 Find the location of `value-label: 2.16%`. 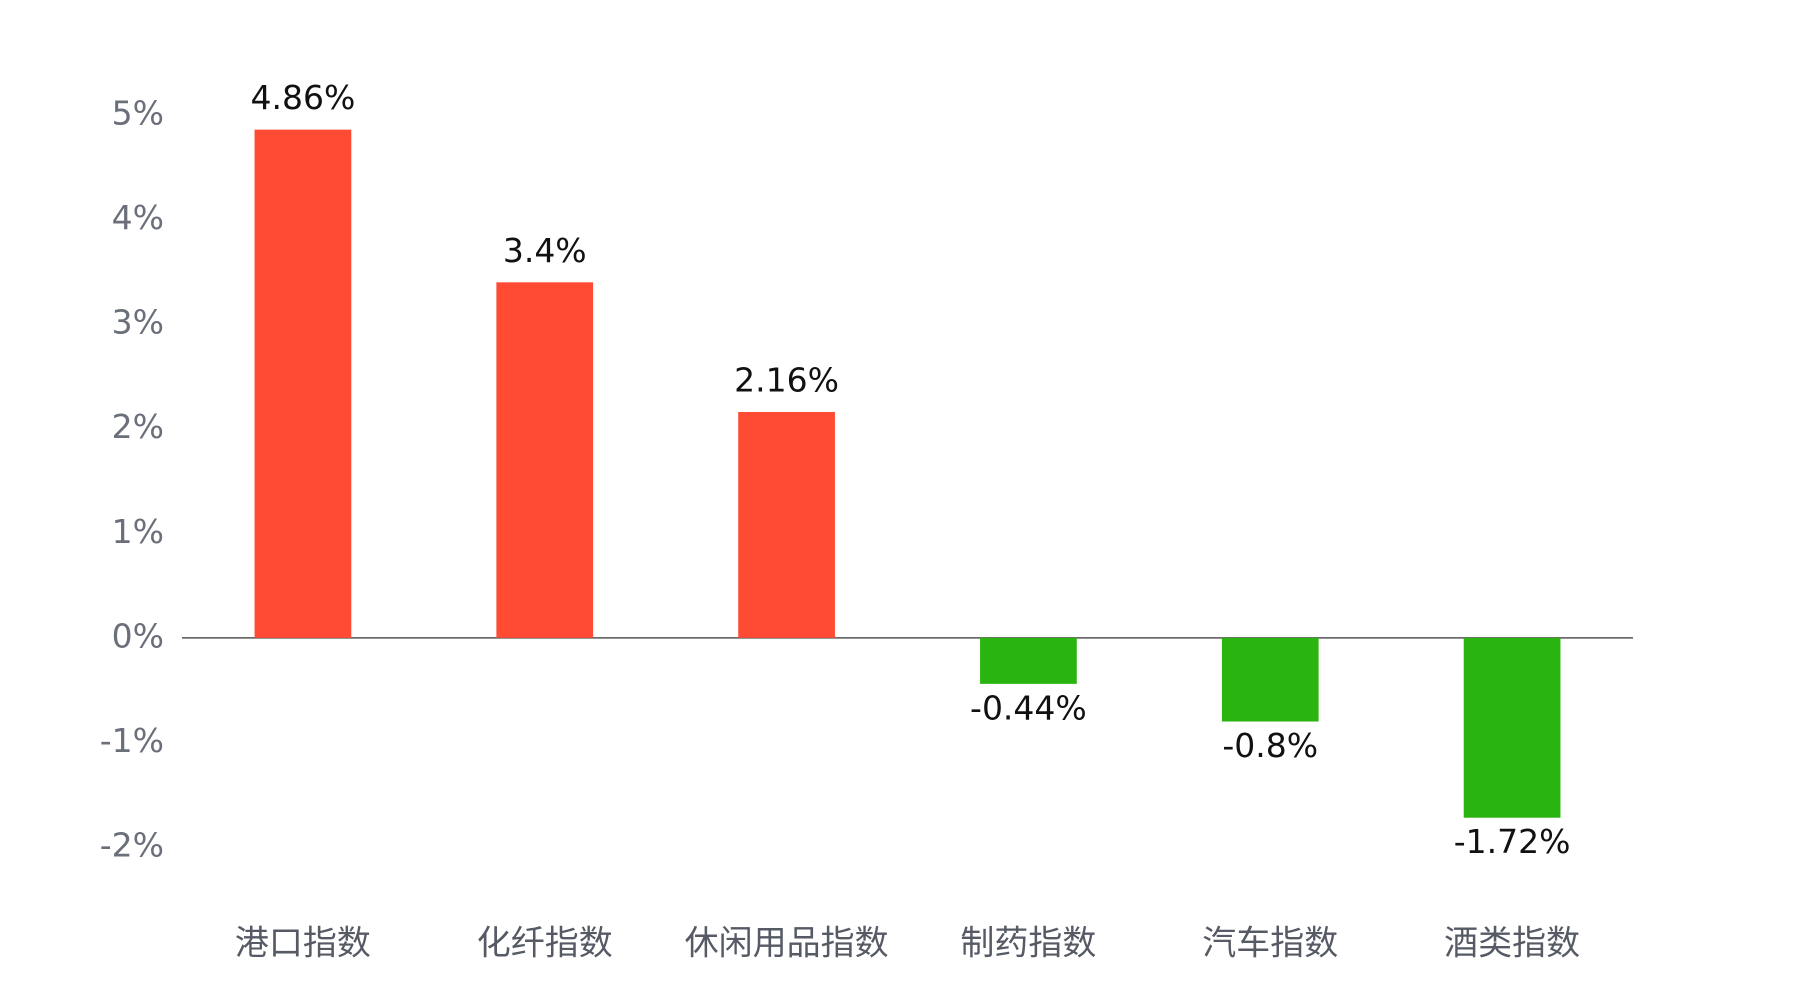

value-label: 2.16% is located at coordinates (786, 379).